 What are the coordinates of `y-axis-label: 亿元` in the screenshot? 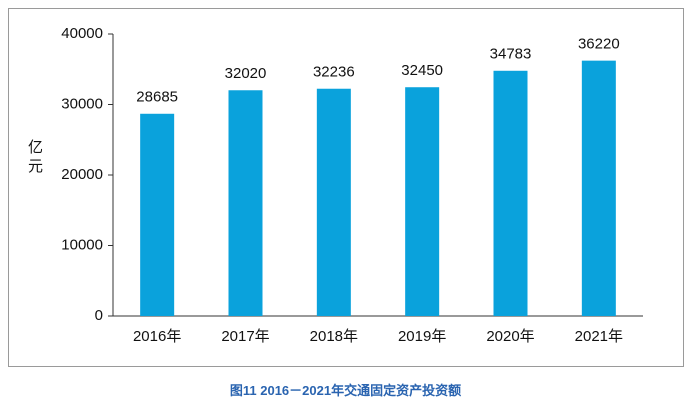 It's located at (34, 158).